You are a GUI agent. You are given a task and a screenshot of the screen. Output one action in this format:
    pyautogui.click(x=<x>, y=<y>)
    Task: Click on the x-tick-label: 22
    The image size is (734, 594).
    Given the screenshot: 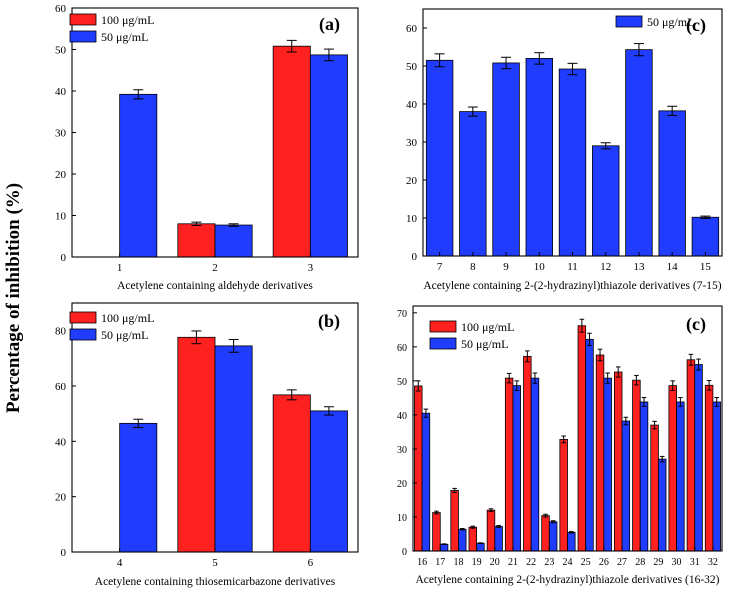 What is the action you would take?
    pyautogui.click(x=531, y=562)
    